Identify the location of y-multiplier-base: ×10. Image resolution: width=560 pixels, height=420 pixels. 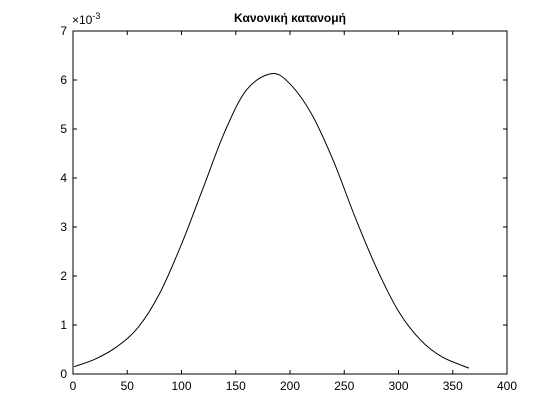
(82, 20).